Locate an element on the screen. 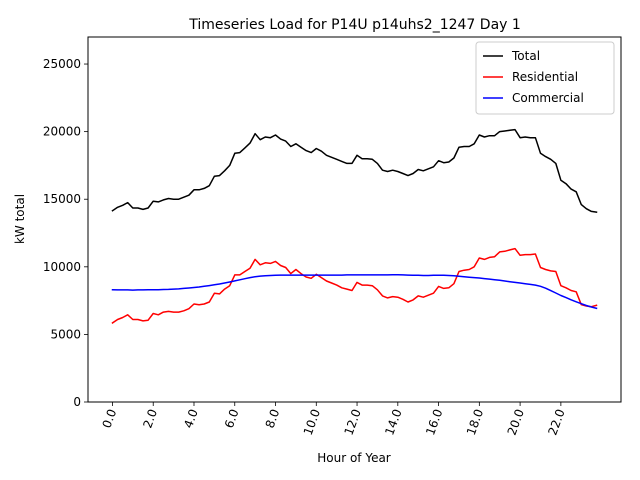 This screenshot has width=640, height=480. legend-entries: Total Residential Commercial is located at coordinates (533, 77).